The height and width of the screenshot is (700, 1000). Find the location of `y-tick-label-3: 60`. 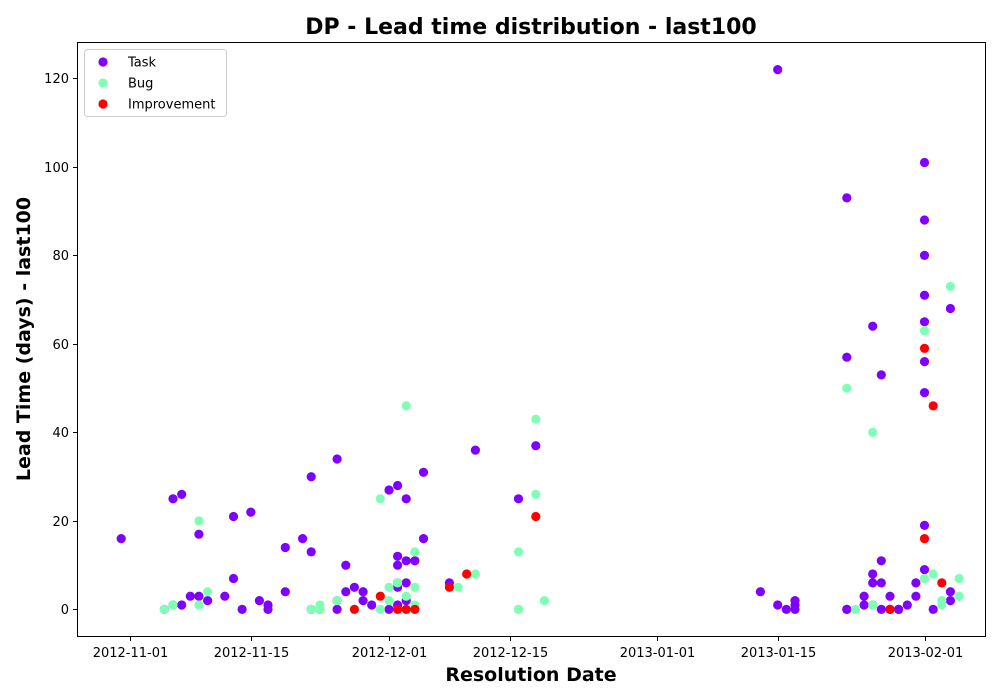

y-tick-label-3: 60 is located at coordinates (60, 345).